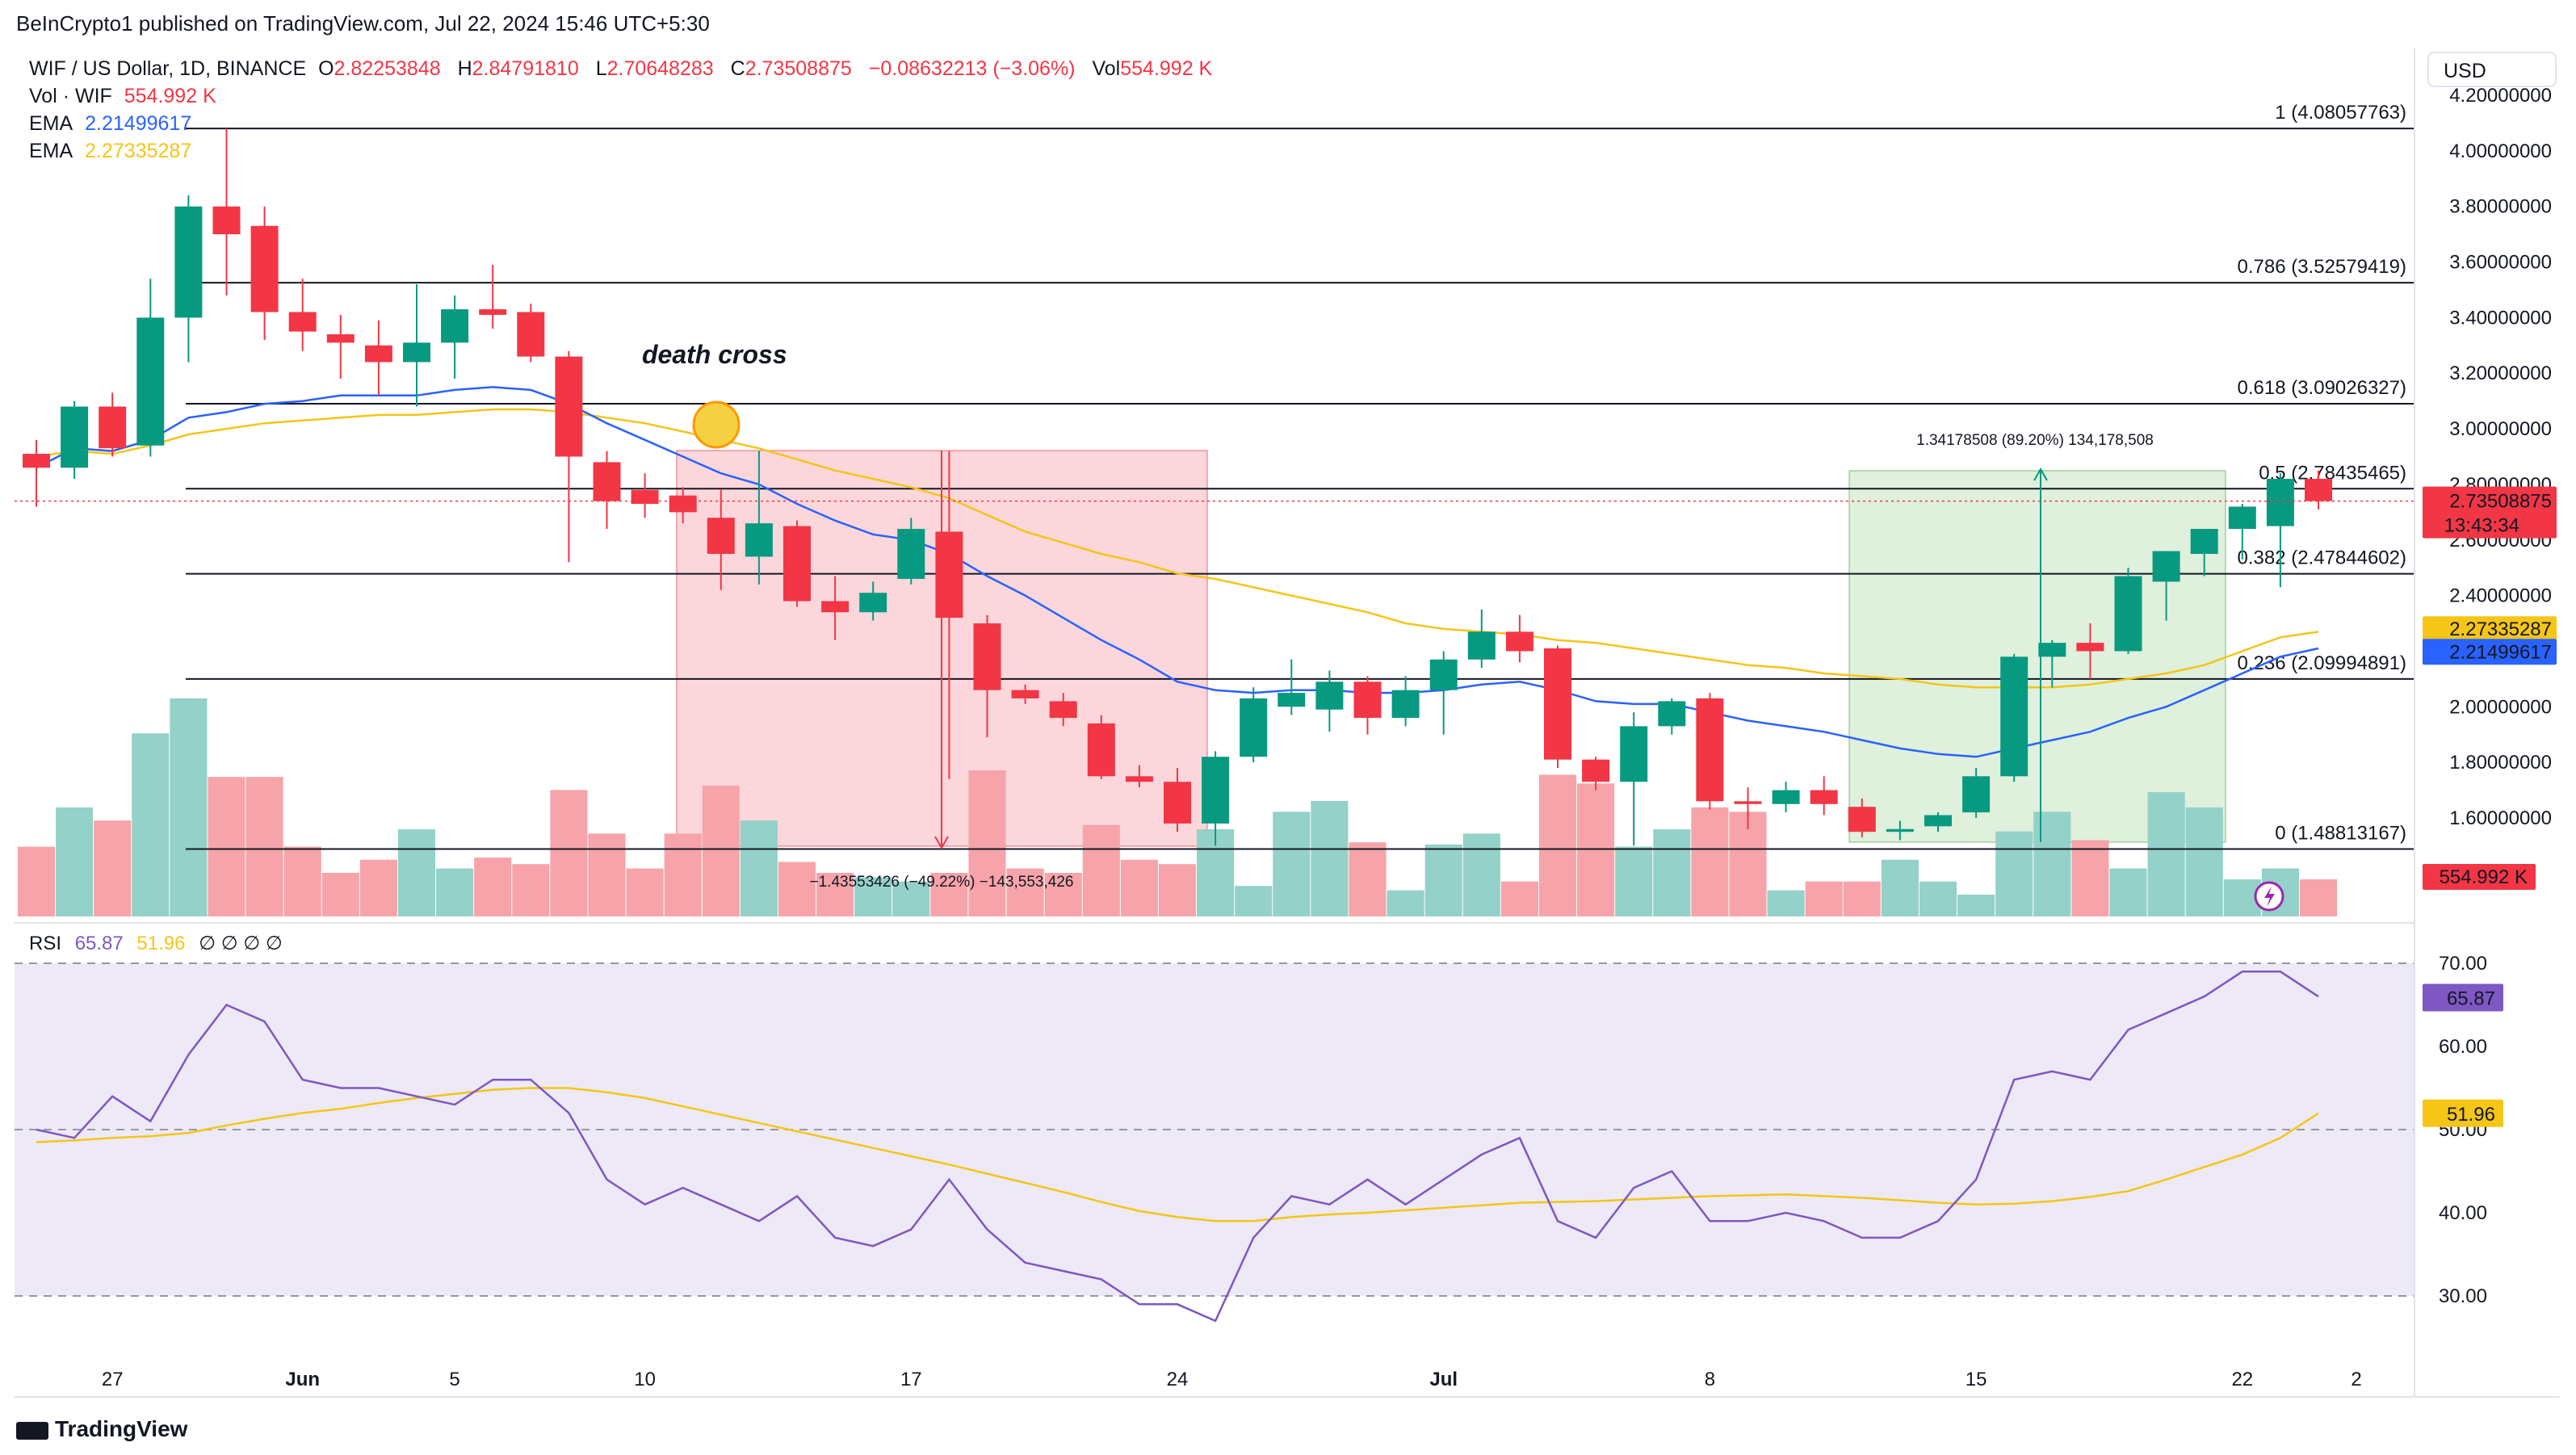  Describe the element at coordinates (241, 943) in the screenshot. I see `rsi-placeholder-values: ∅ ∅ ∅ ∅` at that location.